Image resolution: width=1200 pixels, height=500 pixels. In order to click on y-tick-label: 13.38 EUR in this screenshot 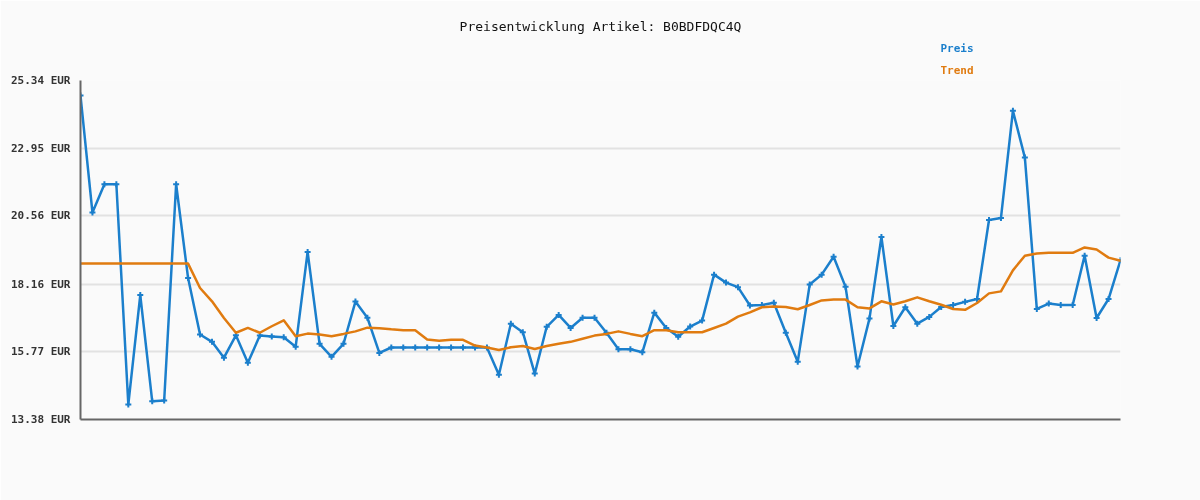, I will do `click(40, 419)`.